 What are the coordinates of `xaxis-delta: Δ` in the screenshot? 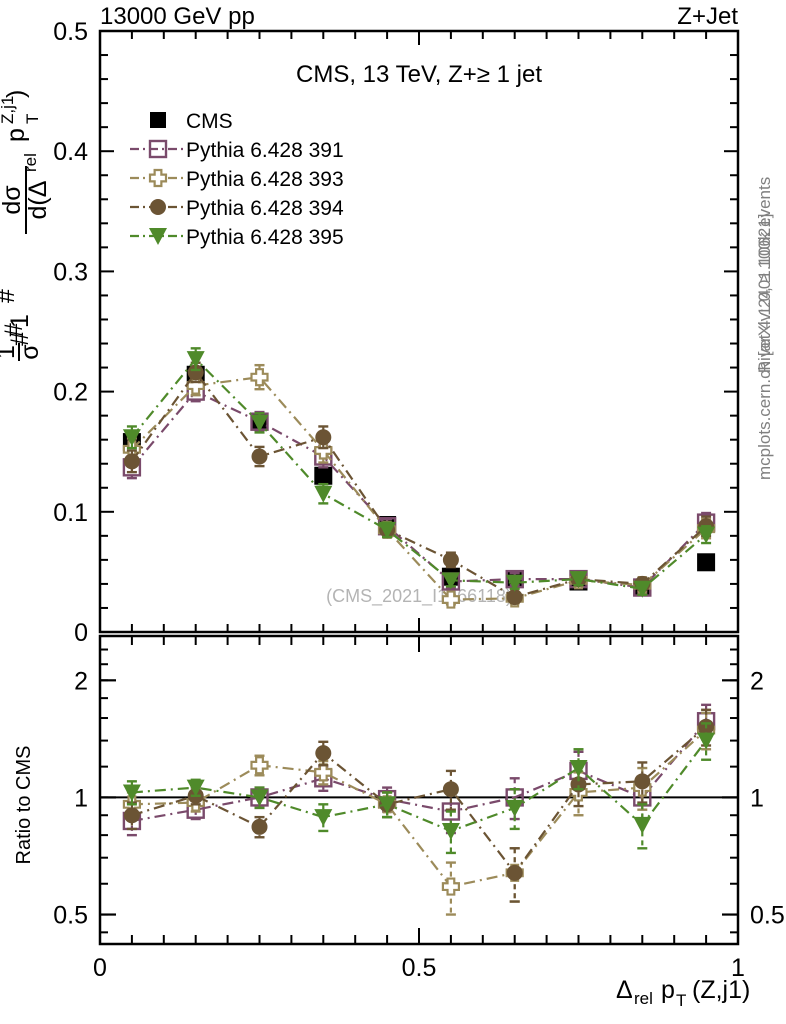 It's located at (624, 990).